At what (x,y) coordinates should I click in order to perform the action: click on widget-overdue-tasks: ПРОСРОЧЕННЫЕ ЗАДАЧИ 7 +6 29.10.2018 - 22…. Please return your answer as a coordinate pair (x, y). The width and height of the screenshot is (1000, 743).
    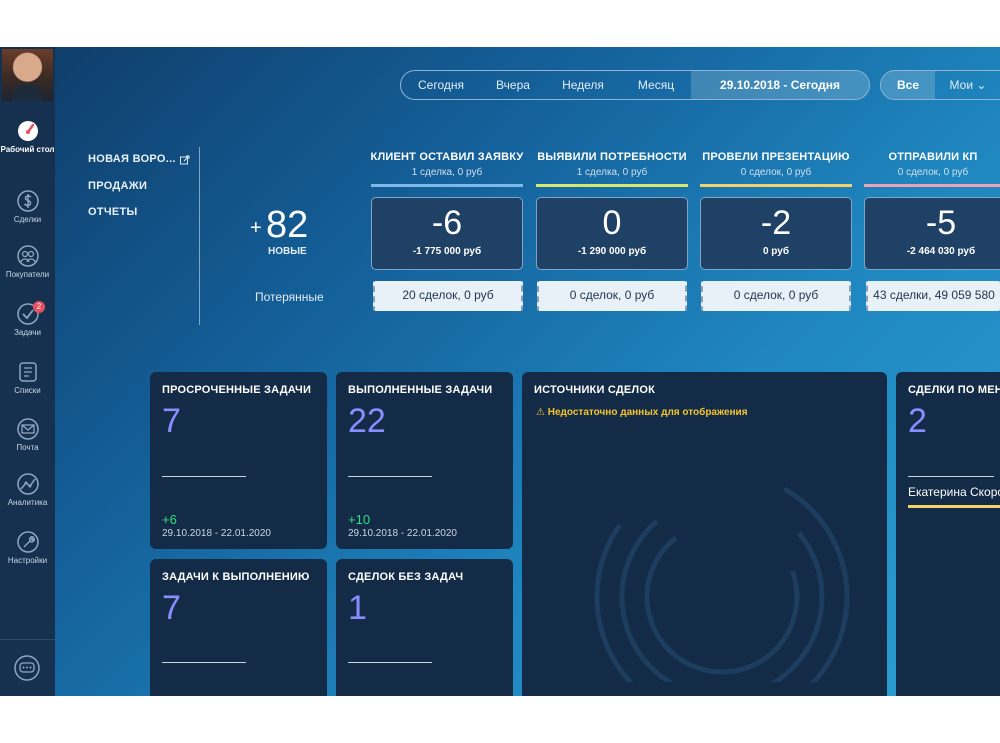
    Looking at the image, I should click on (238, 460).